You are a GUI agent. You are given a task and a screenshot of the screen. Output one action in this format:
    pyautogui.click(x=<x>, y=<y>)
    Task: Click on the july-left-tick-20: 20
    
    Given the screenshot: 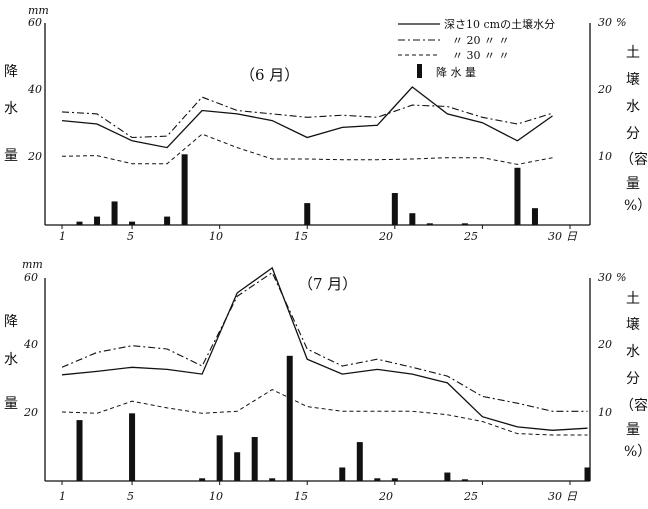 What is the action you would take?
    pyautogui.click(x=30, y=412)
    